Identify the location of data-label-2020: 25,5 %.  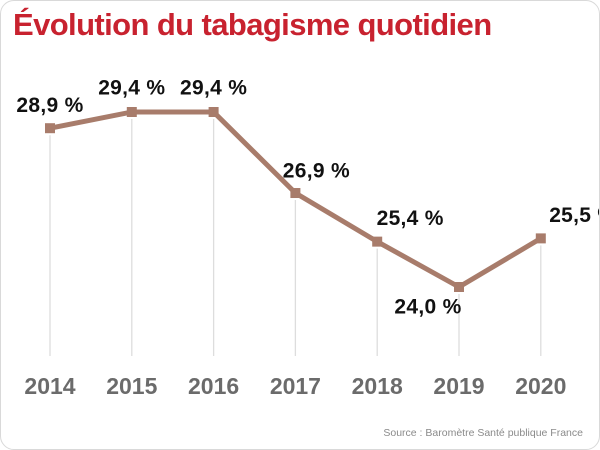
(574, 215).